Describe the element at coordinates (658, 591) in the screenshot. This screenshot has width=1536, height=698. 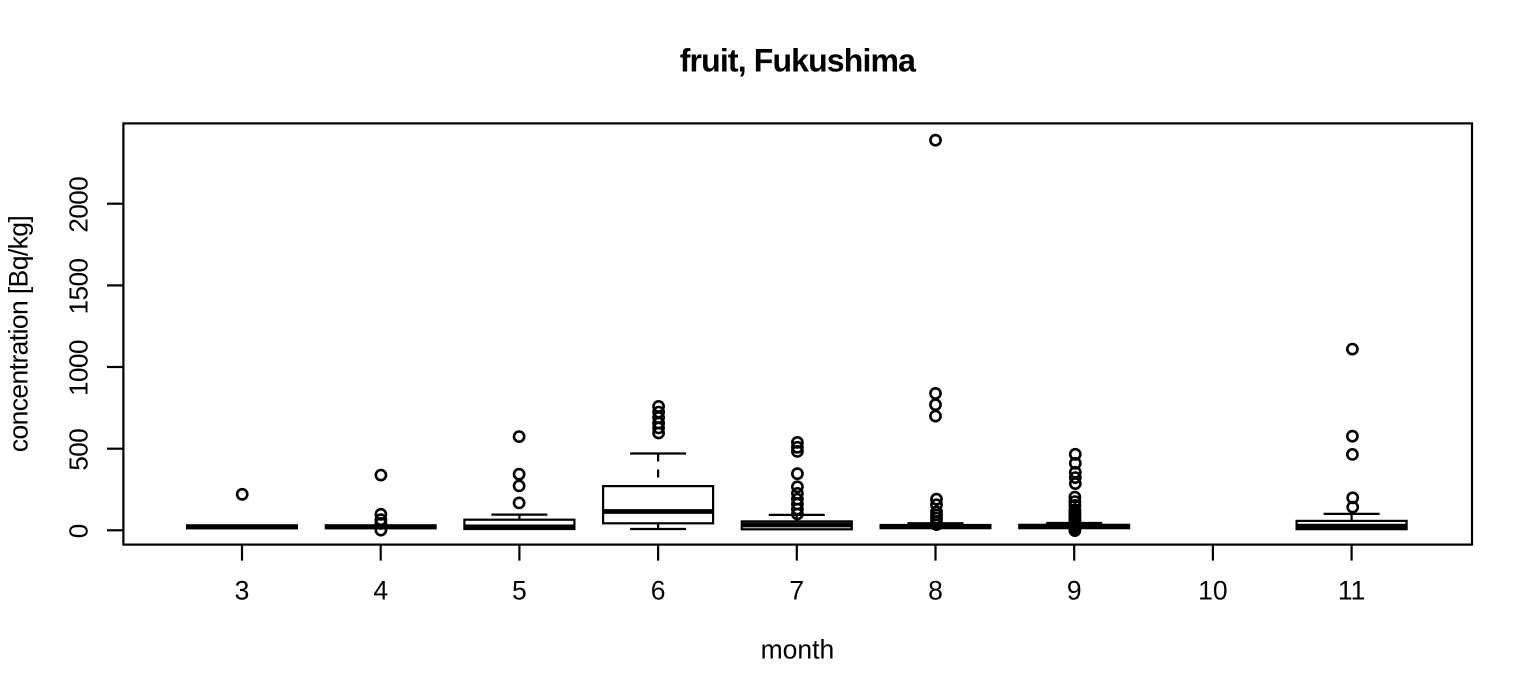
I see `svg-text: 6` at that location.